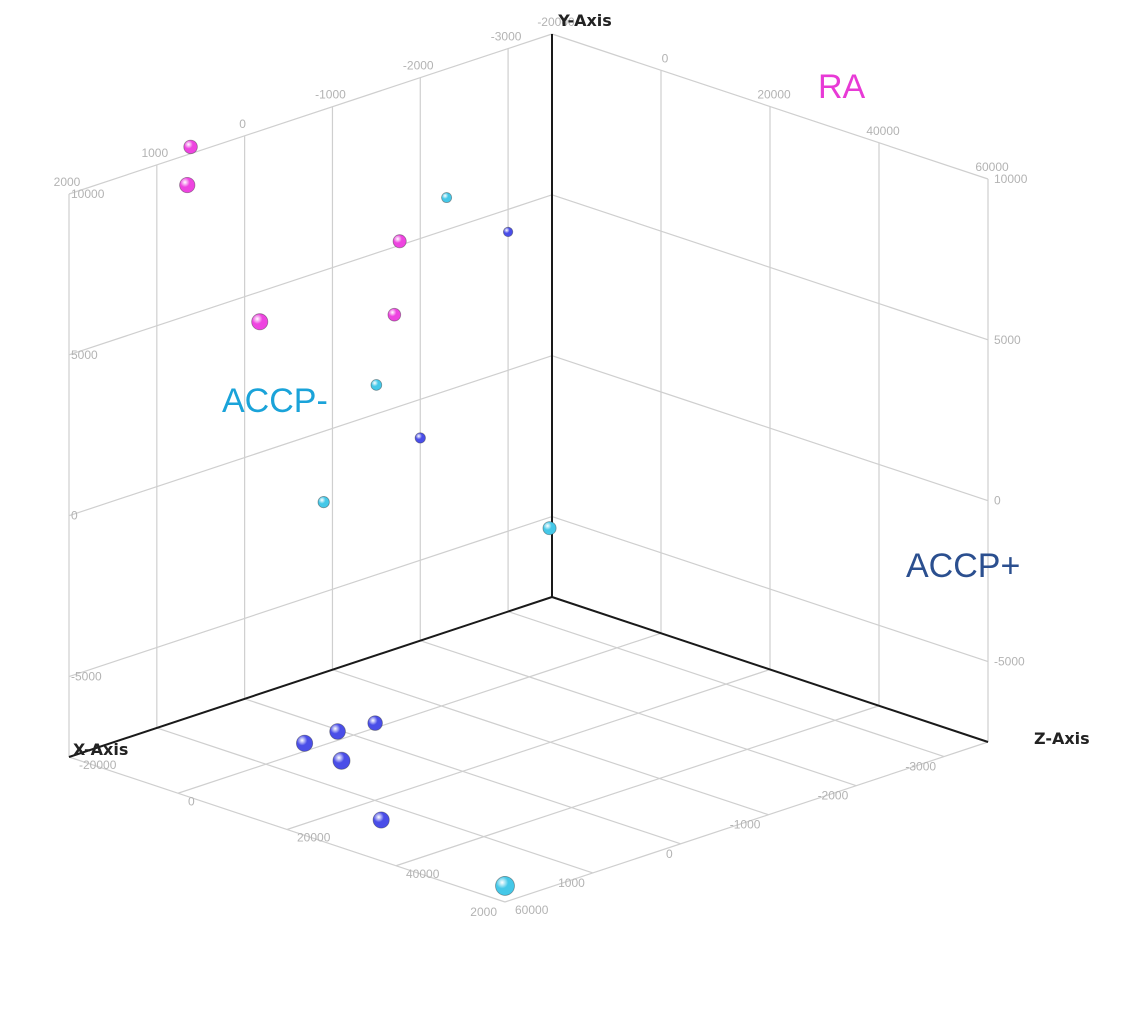  What do you see at coordinates (532, 910) in the screenshot?
I see `z-tick-label-floor: 60000` at bounding box center [532, 910].